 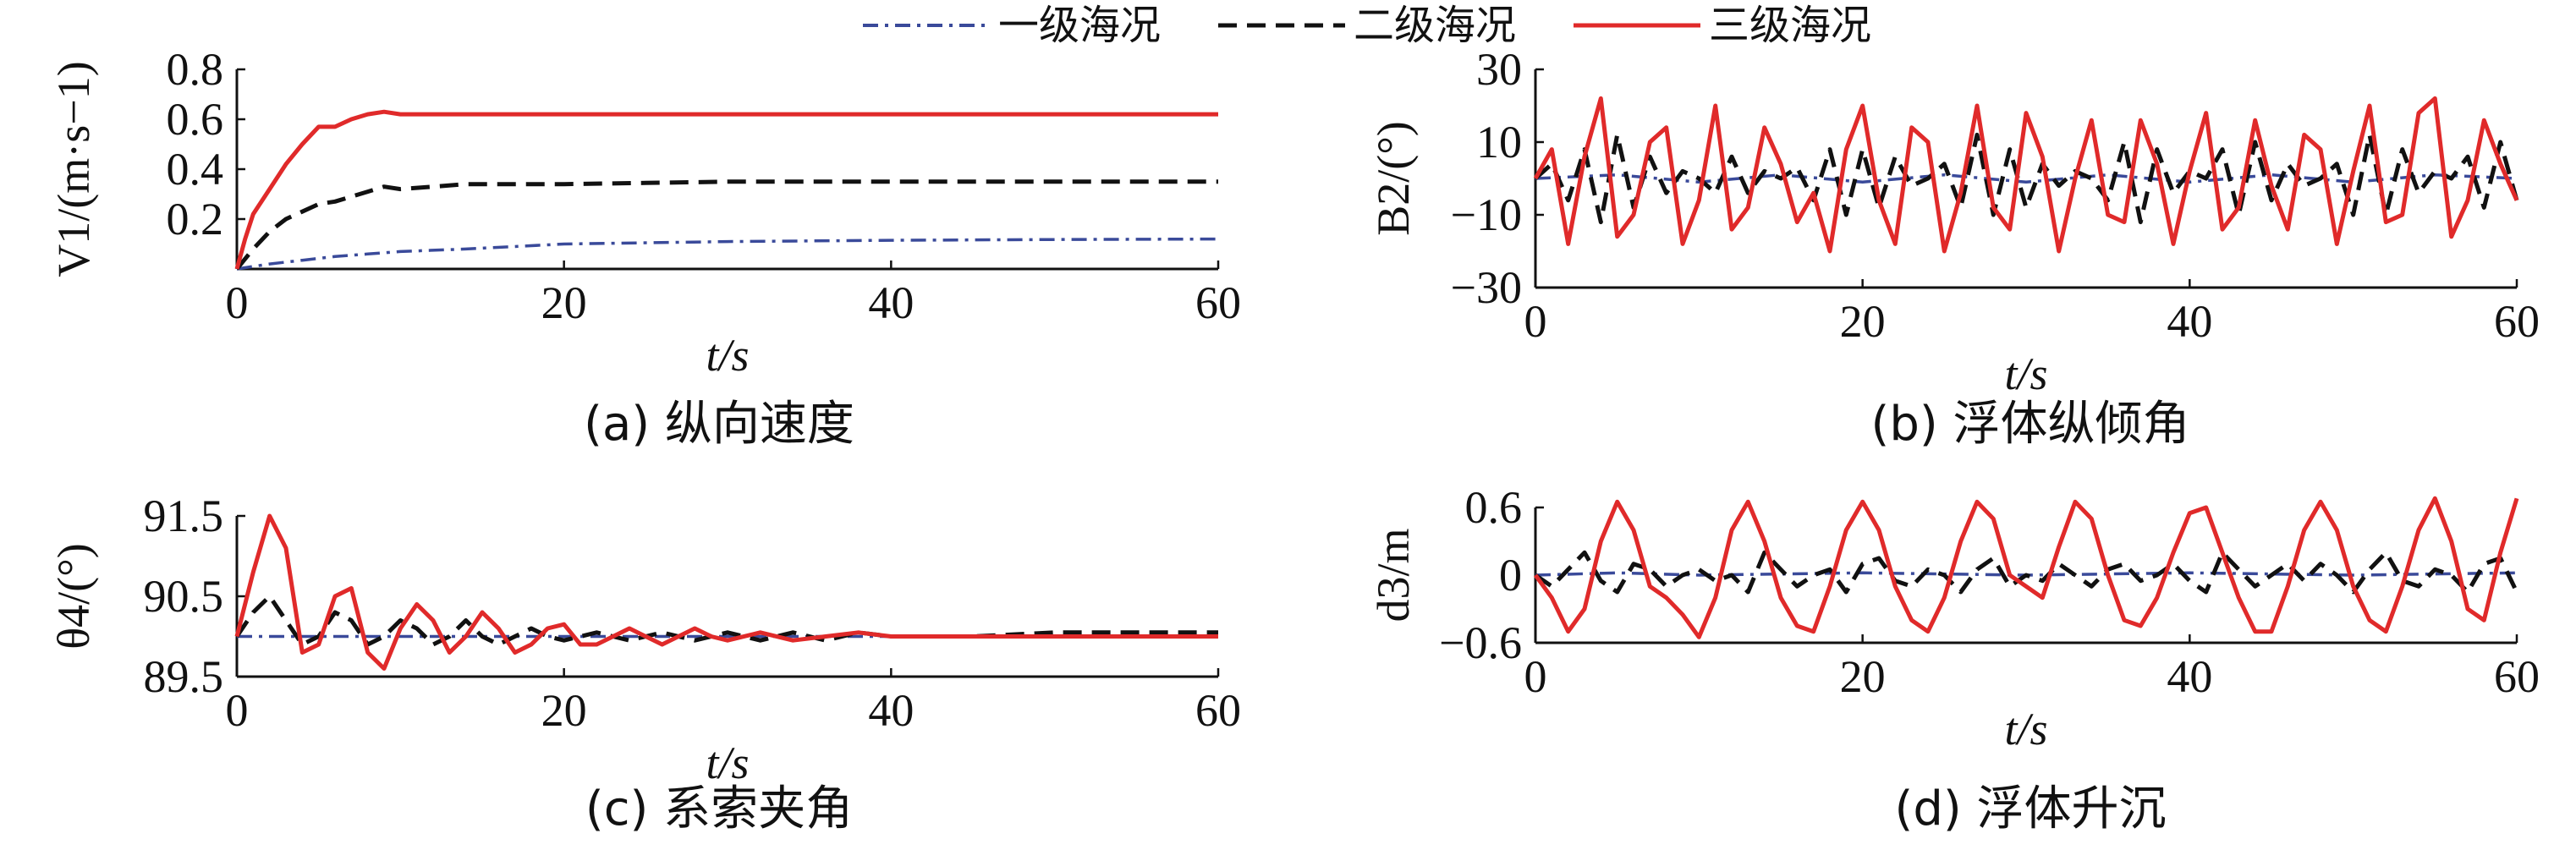 I want to click on panel-caption: (c) 系索夹角, so click(x=719, y=809).